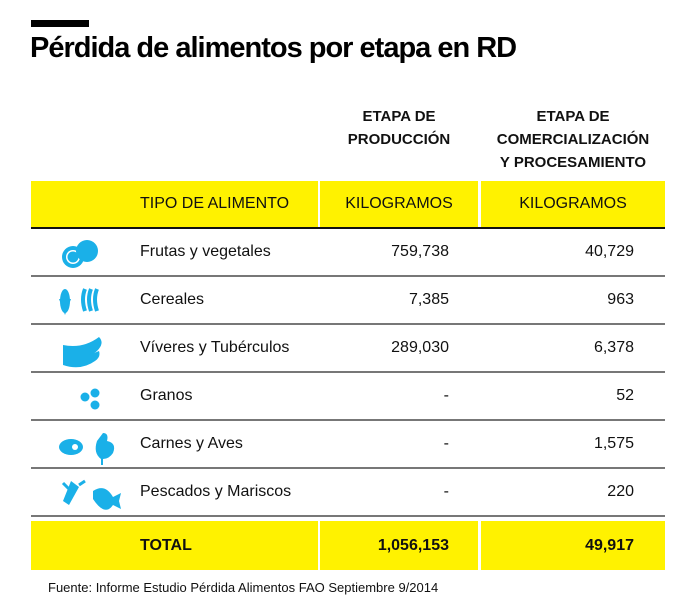 The width and height of the screenshot is (684, 610). Describe the element at coordinates (399, 203) in the screenshot. I see `header-kg-produccion: KILOGRAMOS` at that location.